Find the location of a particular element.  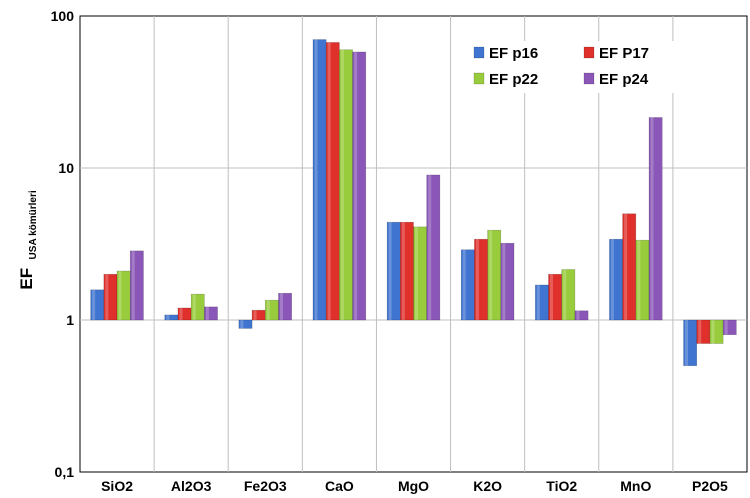

legend: EF p16 EF P17 EF p22 EF p24 is located at coordinates (581, 67).